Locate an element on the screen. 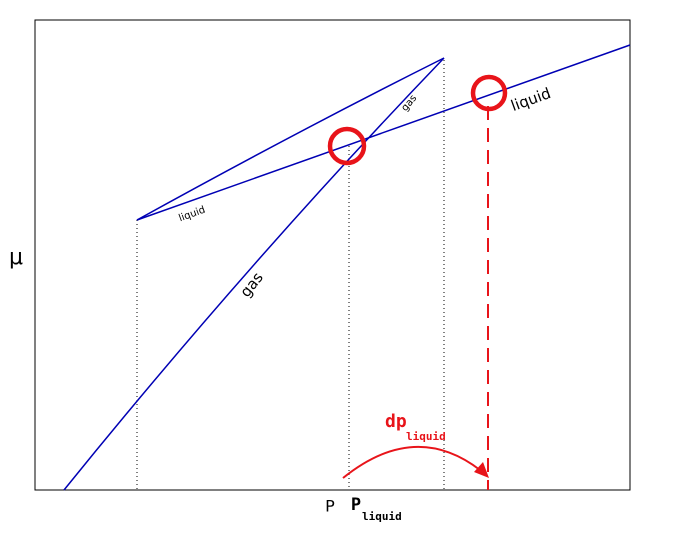  y-axis-label: μ is located at coordinates (16, 257).